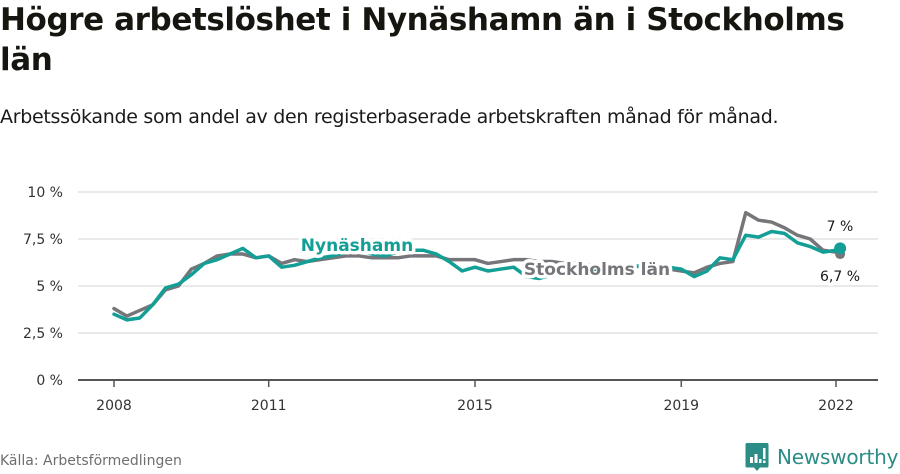 This screenshot has height=474, width=900. I want to click on svg-text: Stockholms län, so click(597, 270).